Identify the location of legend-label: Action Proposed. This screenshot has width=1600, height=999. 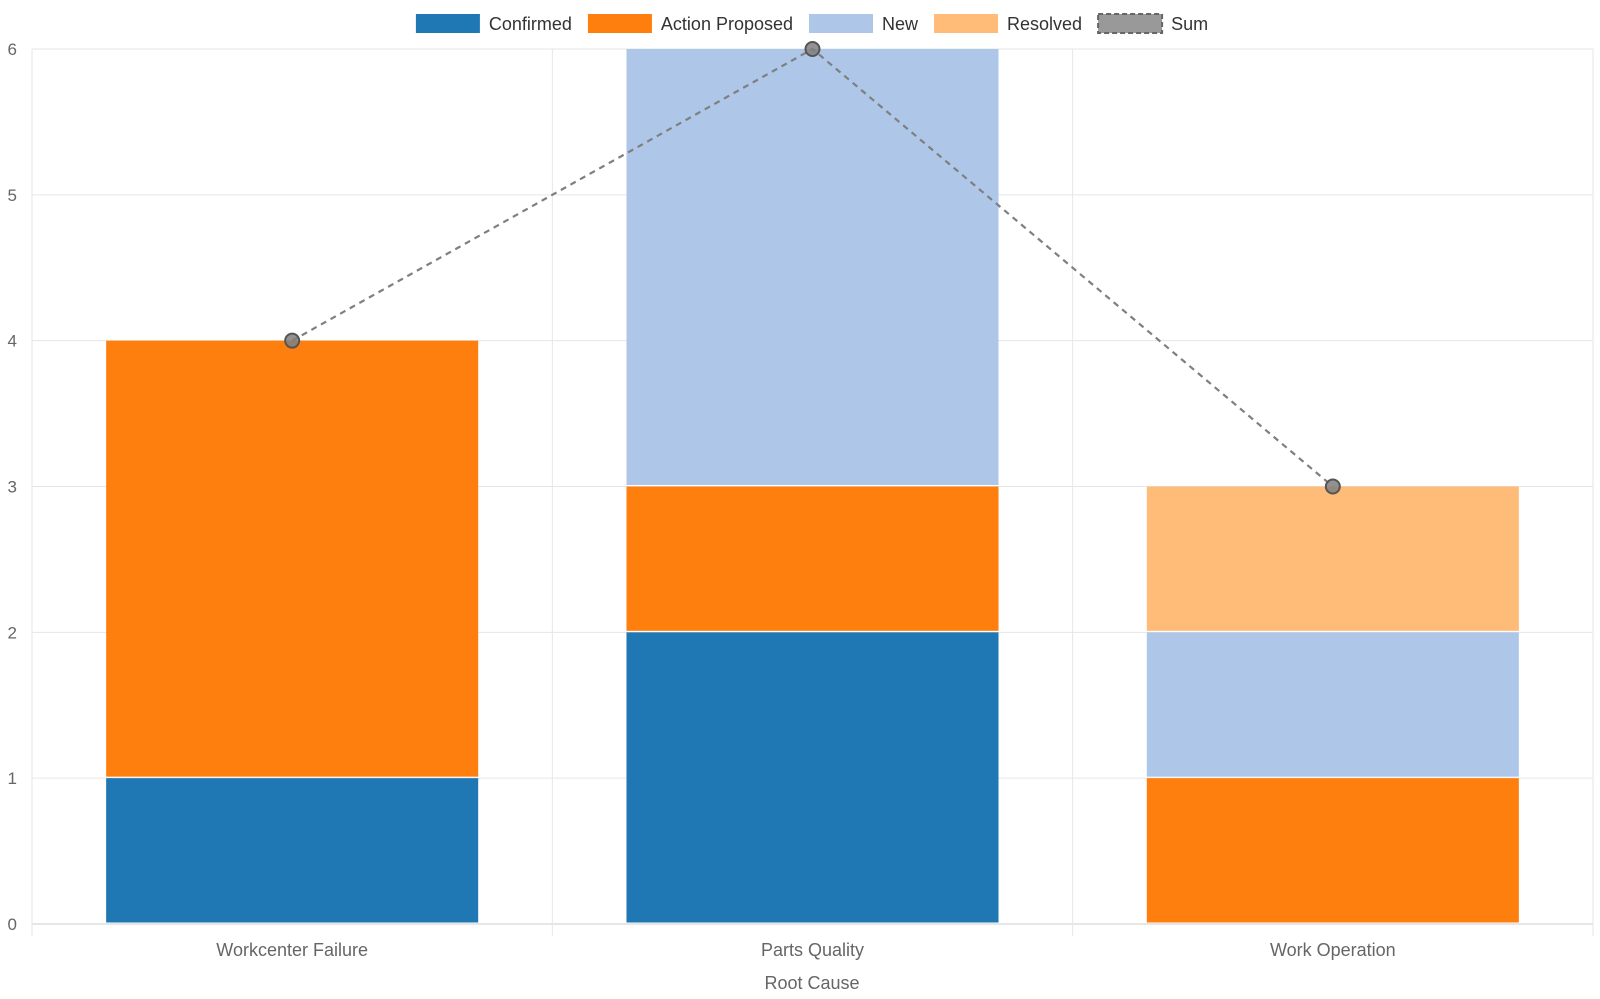
(727, 24).